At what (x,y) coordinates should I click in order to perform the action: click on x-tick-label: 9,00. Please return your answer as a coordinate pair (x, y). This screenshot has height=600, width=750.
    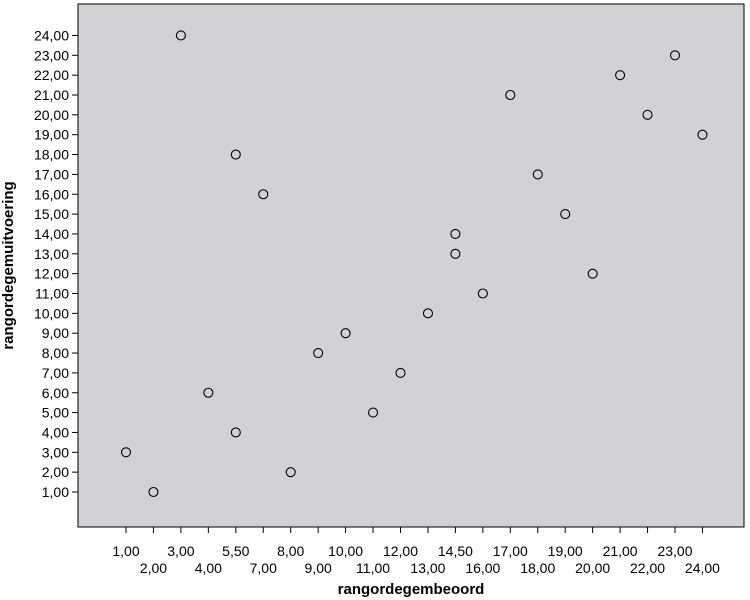
    Looking at the image, I should click on (318, 568).